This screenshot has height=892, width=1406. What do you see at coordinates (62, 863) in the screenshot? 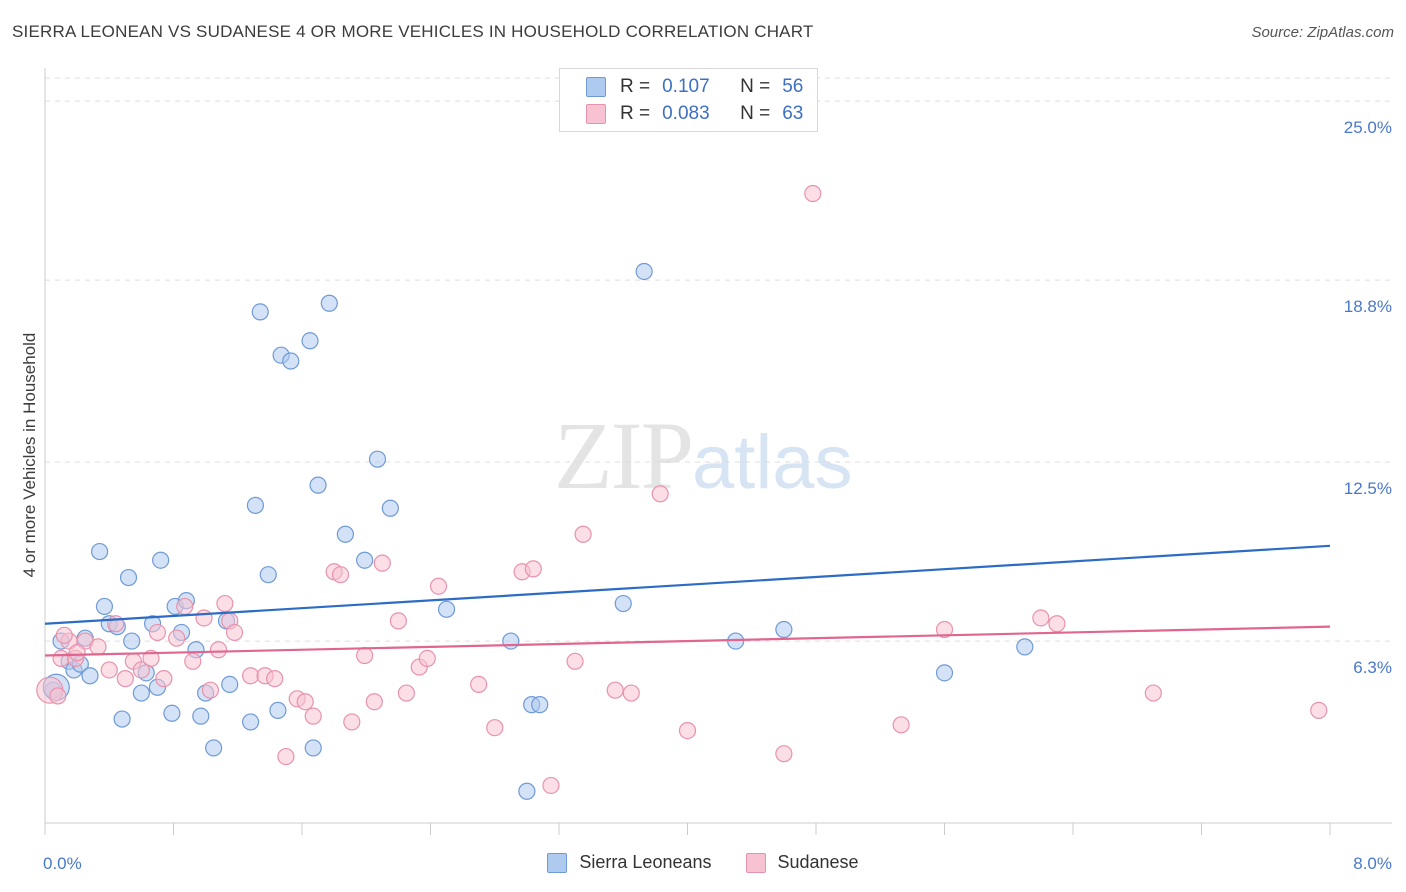
I see `x-tick-label: 0.0%` at bounding box center [62, 863].